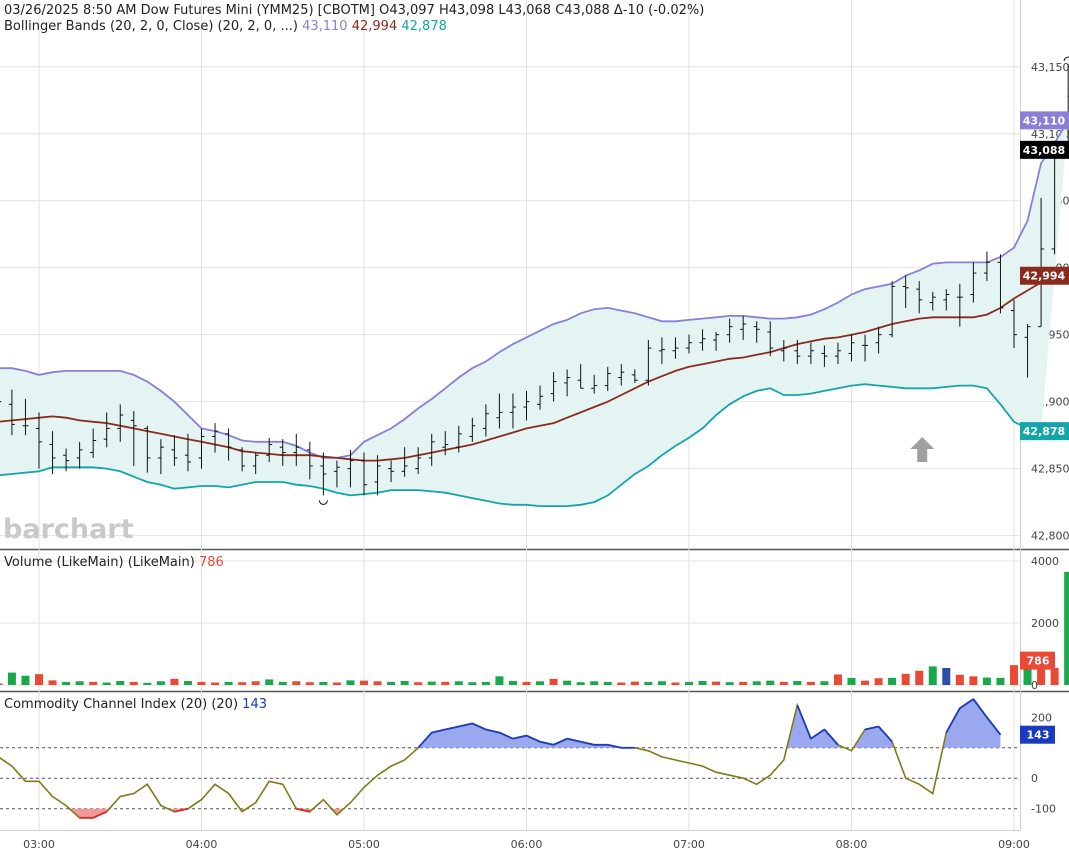 The image size is (1069, 857). I want to click on bb-upper-badge: 43,110, so click(1044, 120).